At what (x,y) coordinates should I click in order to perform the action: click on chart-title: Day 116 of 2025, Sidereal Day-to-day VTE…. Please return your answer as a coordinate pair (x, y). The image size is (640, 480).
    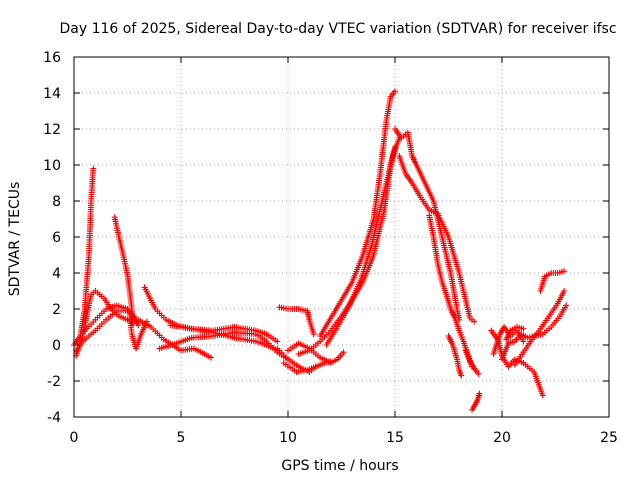
    Looking at the image, I should click on (337, 29).